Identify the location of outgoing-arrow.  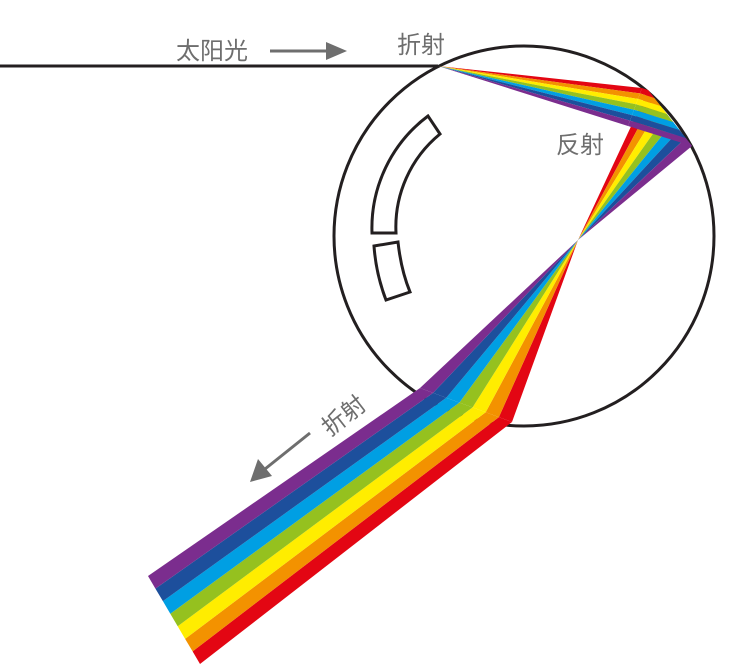
(280, 456).